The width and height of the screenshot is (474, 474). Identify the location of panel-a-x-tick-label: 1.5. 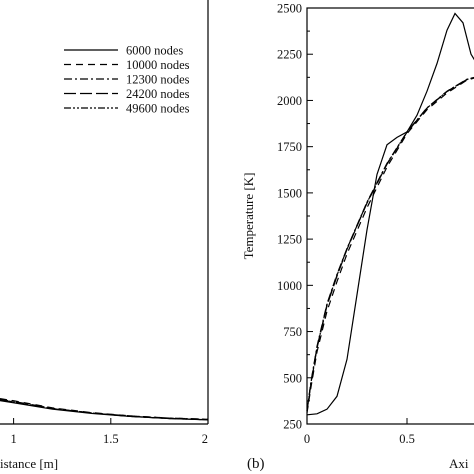
(111, 439).